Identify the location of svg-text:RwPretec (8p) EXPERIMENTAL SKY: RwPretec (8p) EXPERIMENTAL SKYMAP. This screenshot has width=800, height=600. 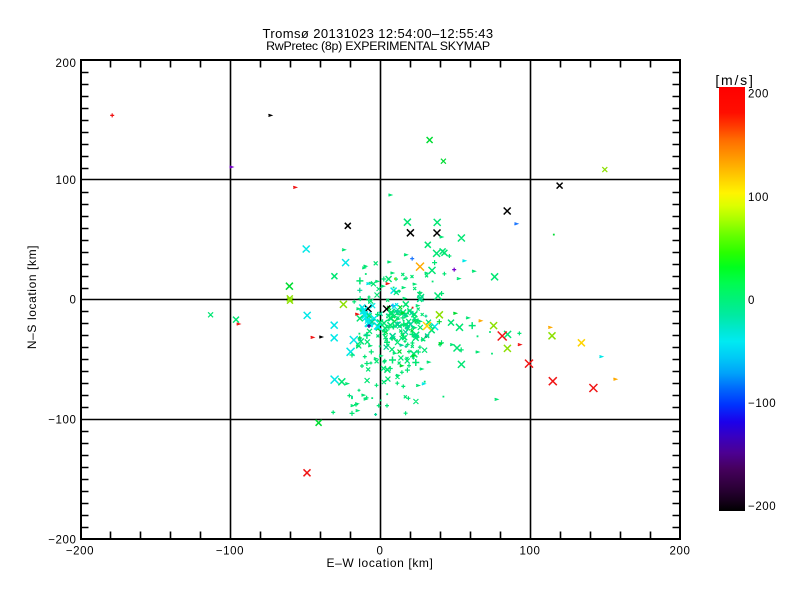
(378, 46).